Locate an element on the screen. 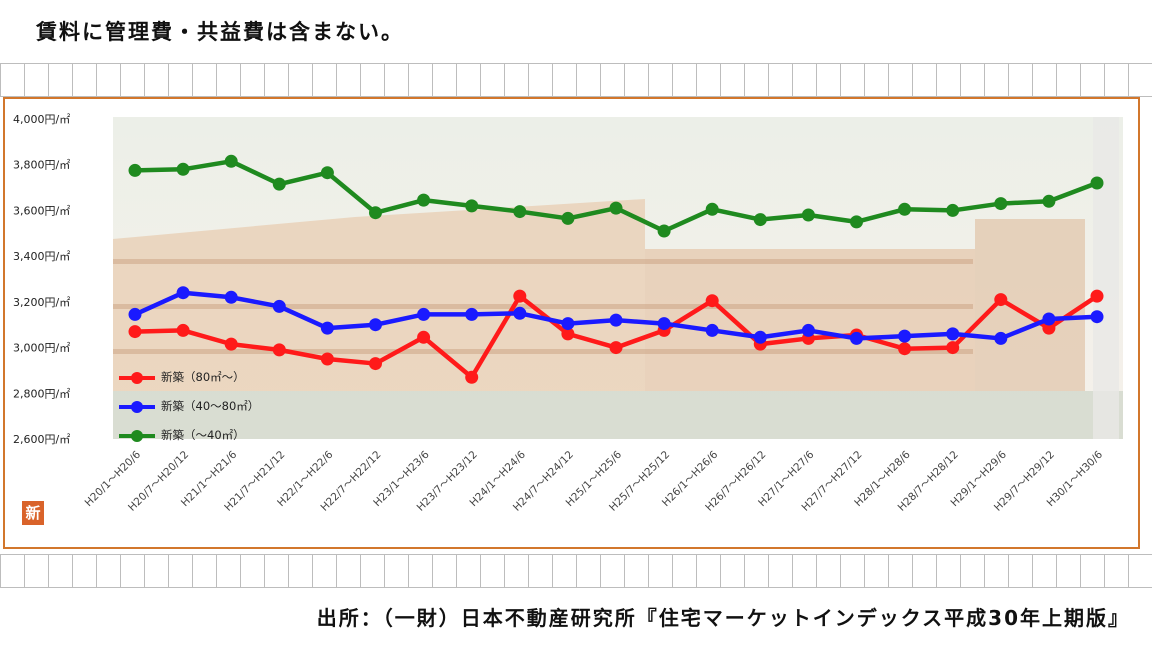  legend-label: 新築（80㎡～） is located at coordinates (203, 377).